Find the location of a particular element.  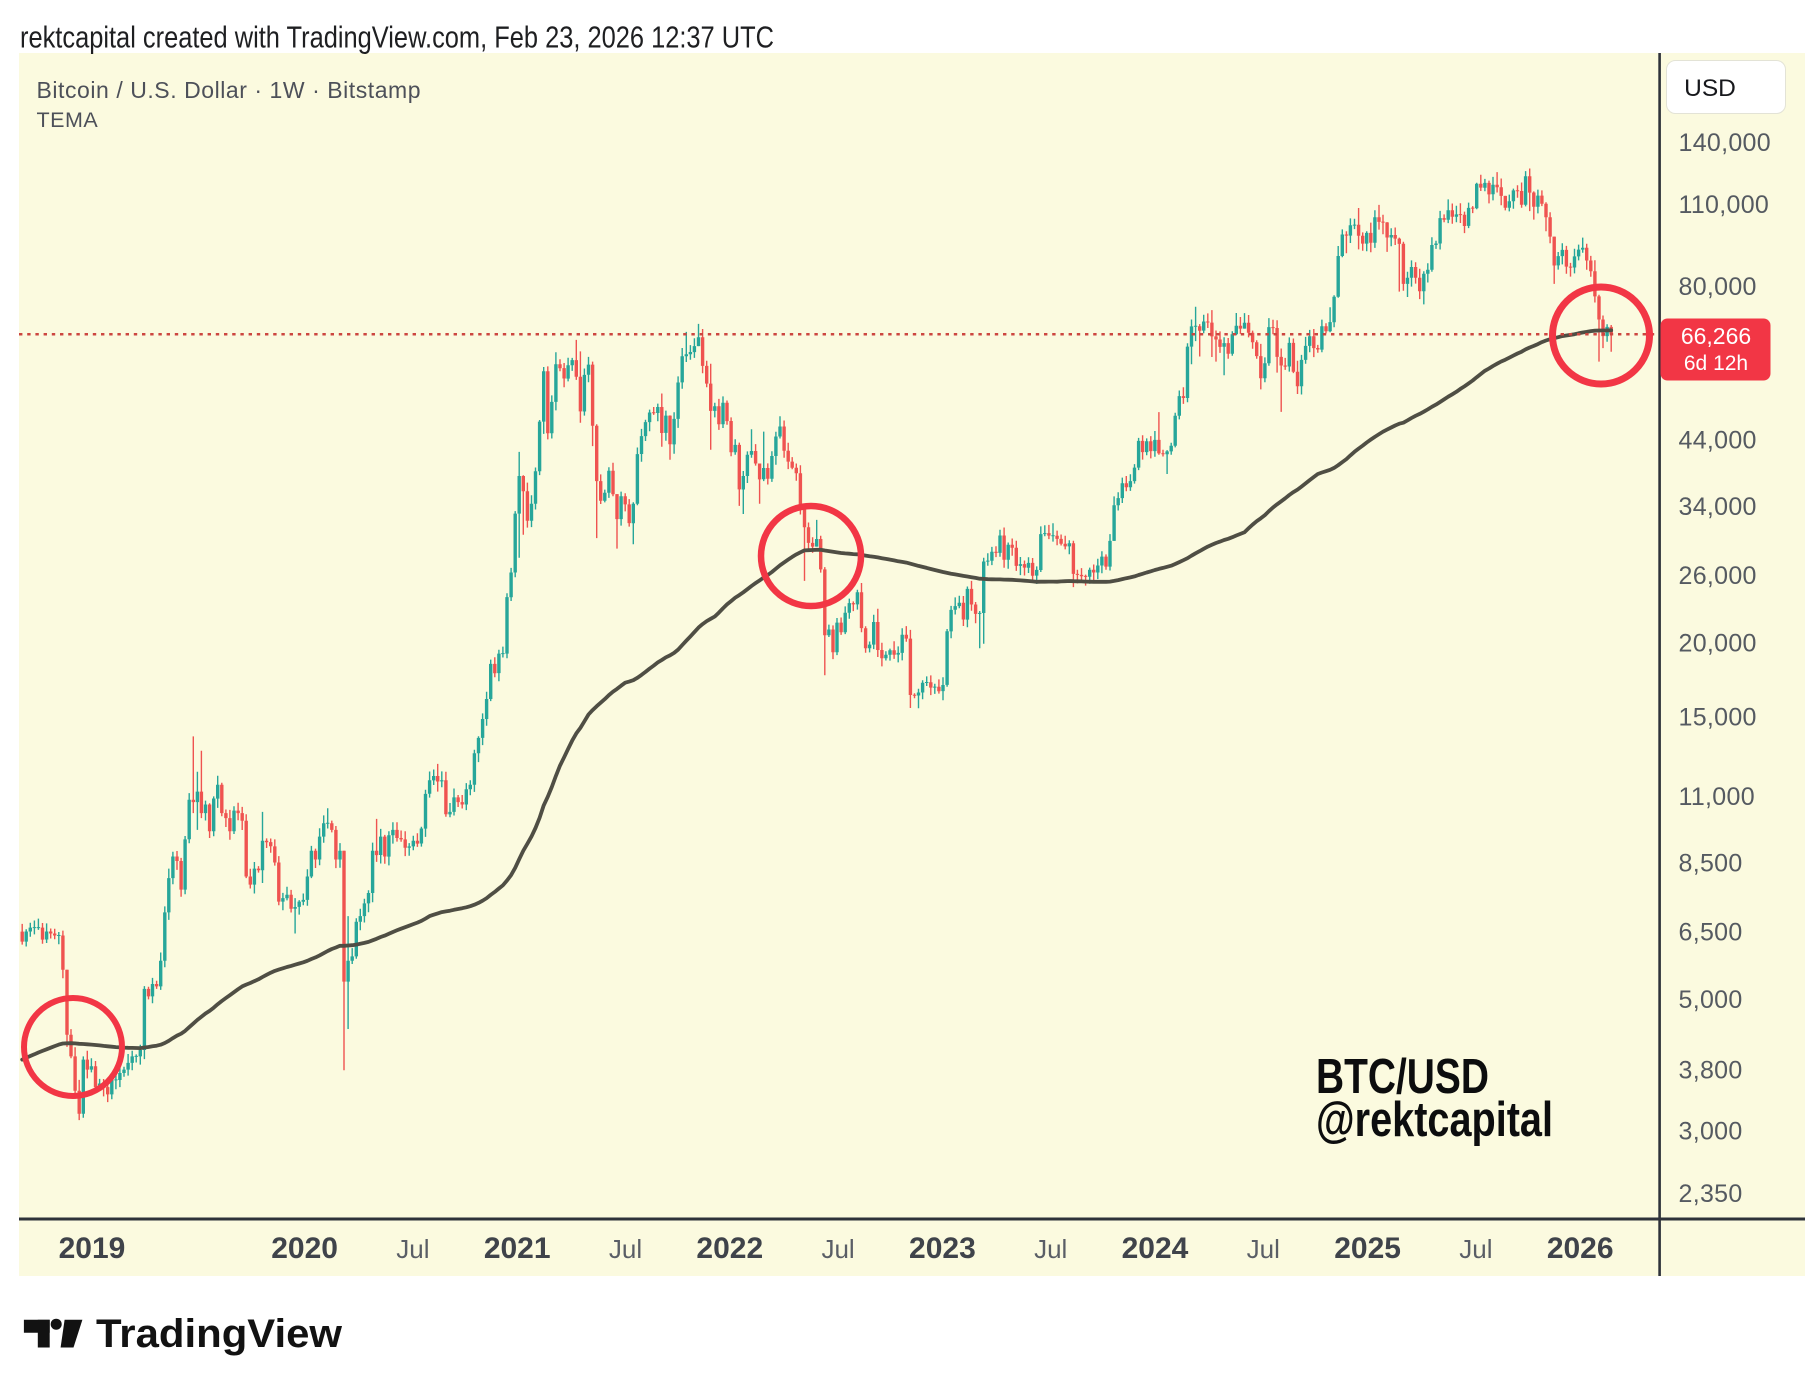

svg-text: 80,000 is located at coordinates (1718, 287).